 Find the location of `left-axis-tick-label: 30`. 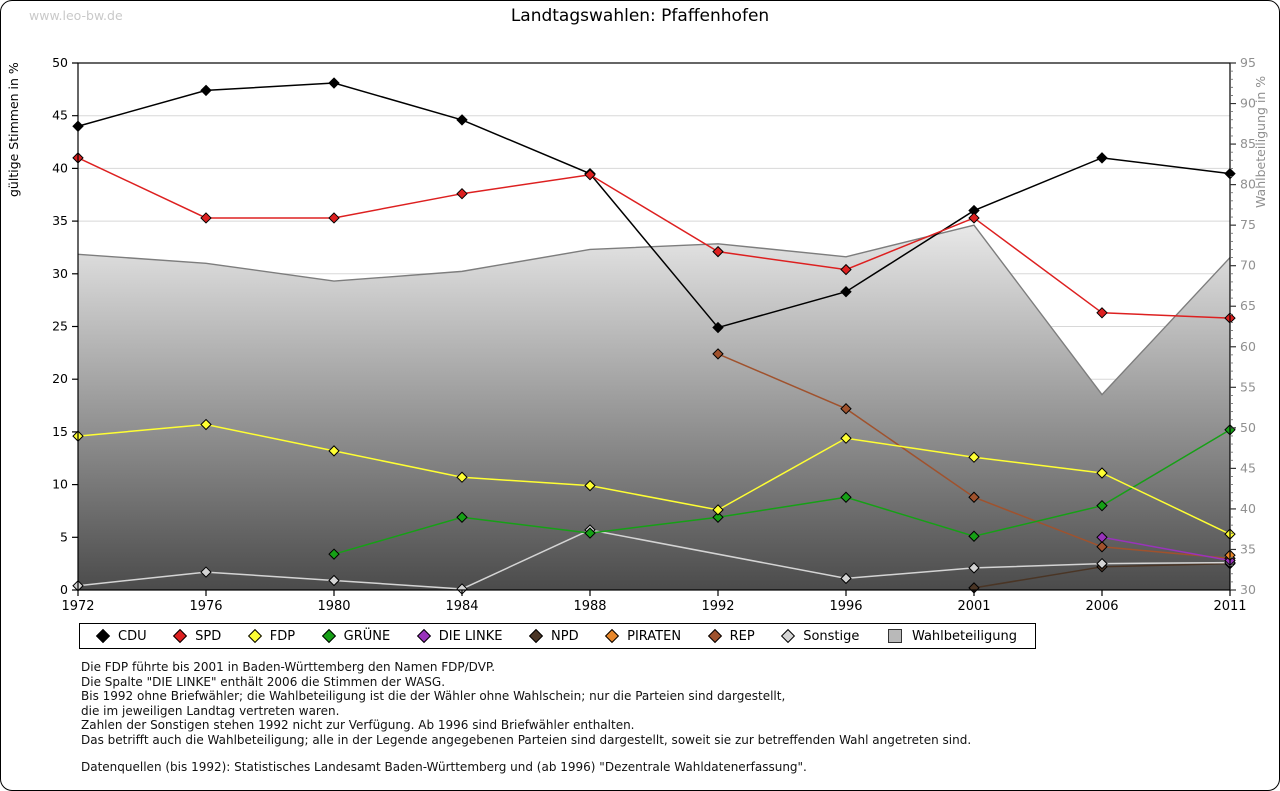

left-axis-tick-label: 30 is located at coordinates (60, 273).